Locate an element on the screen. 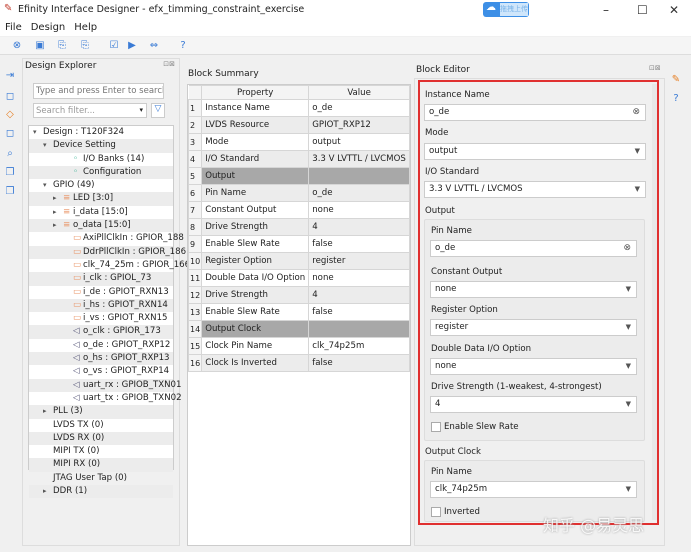 Image resolution: width=691 pixels, height=552 pixels. pin-name-input: o_de ⊗ is located at coordinates (533, 248).